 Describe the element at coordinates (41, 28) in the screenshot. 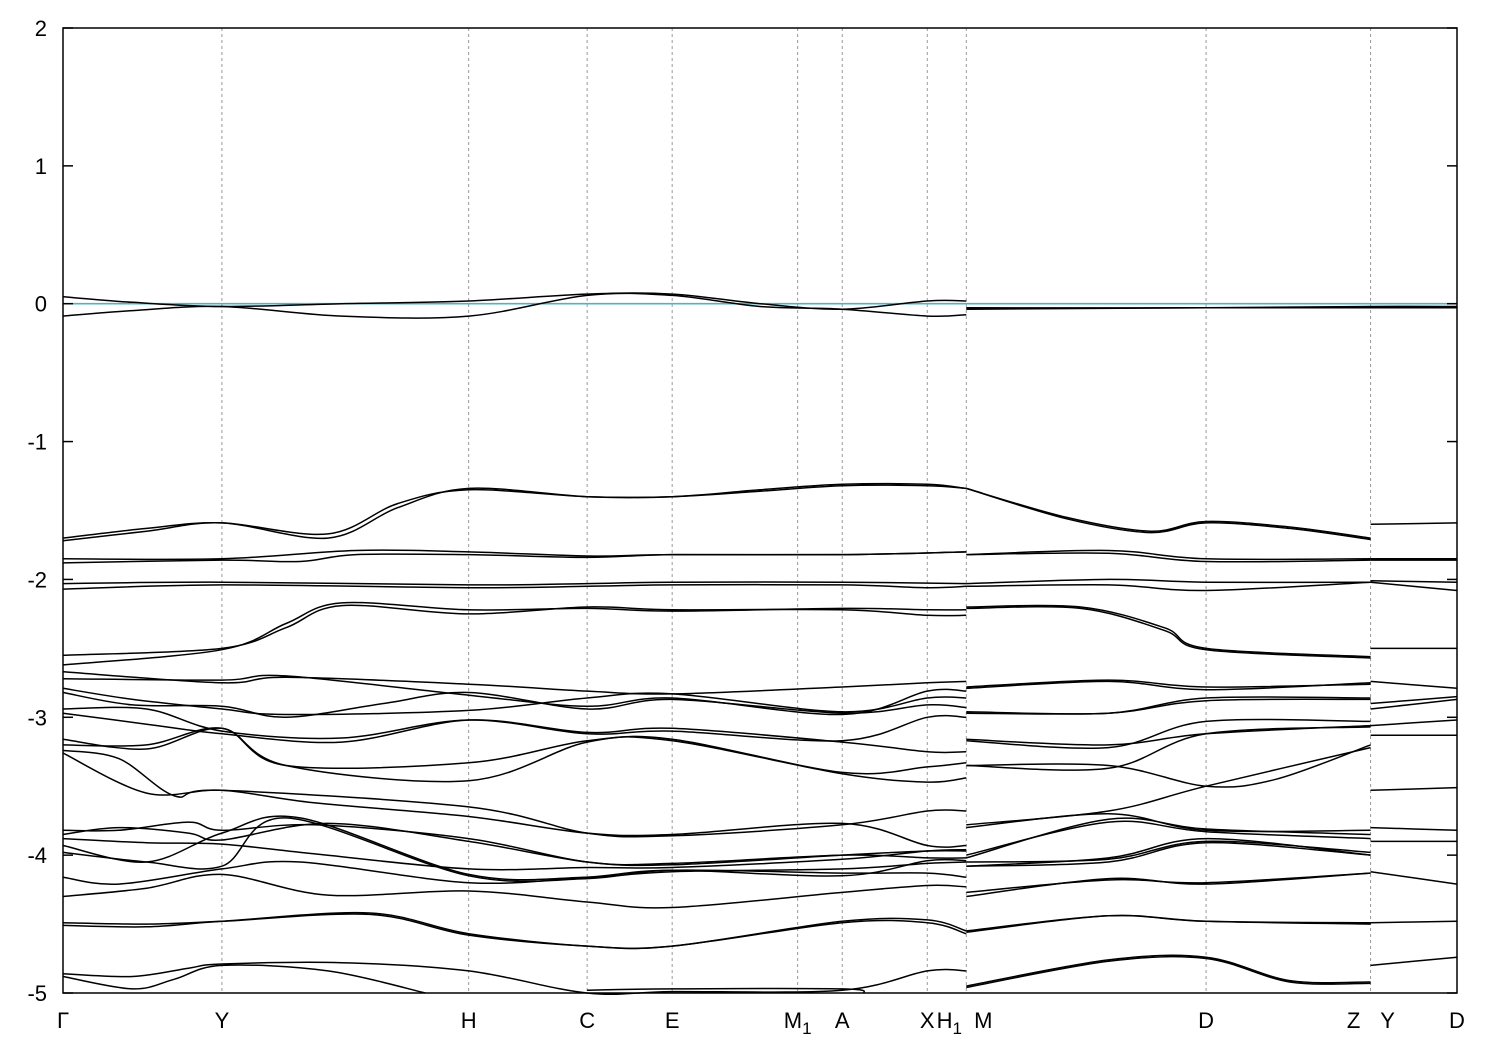

I see `y-tick-label: 2` at that location.